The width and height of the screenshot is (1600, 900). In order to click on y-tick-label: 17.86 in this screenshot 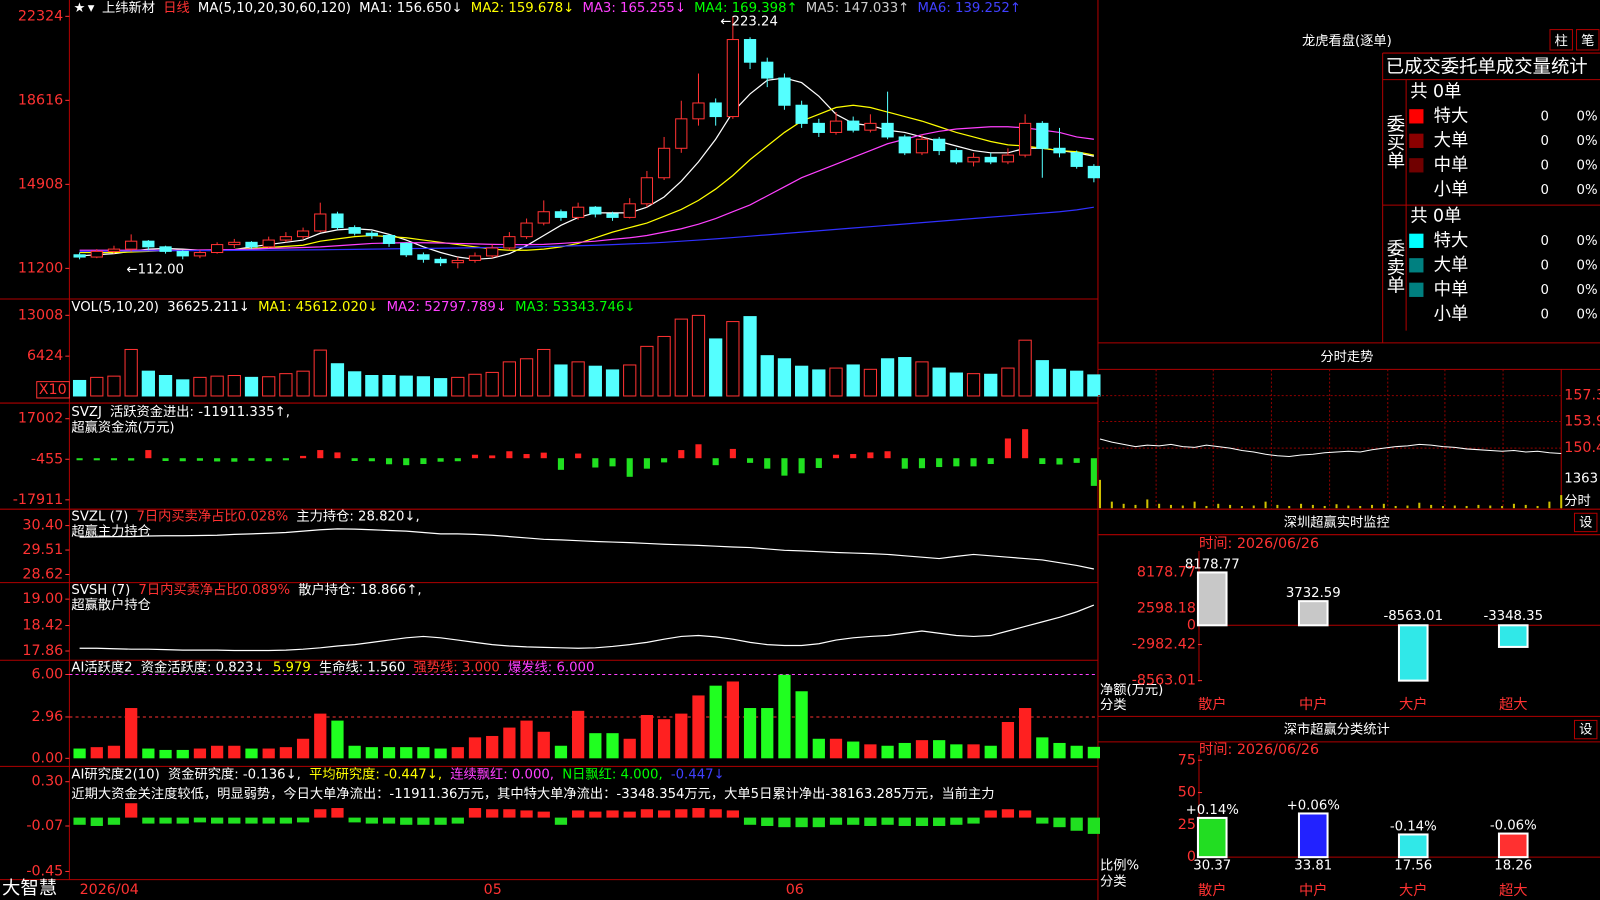, I will do `click(42, 651)`.